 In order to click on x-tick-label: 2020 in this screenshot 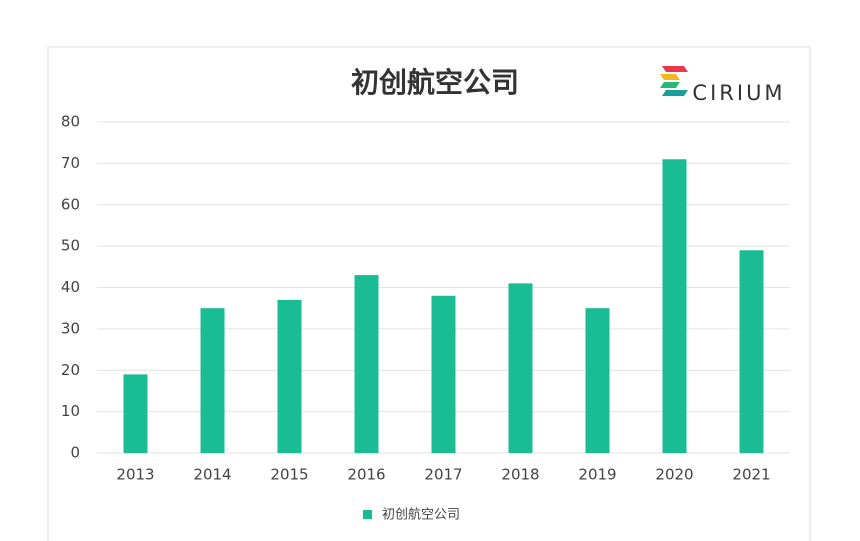, I will do `click(674, 475)`.